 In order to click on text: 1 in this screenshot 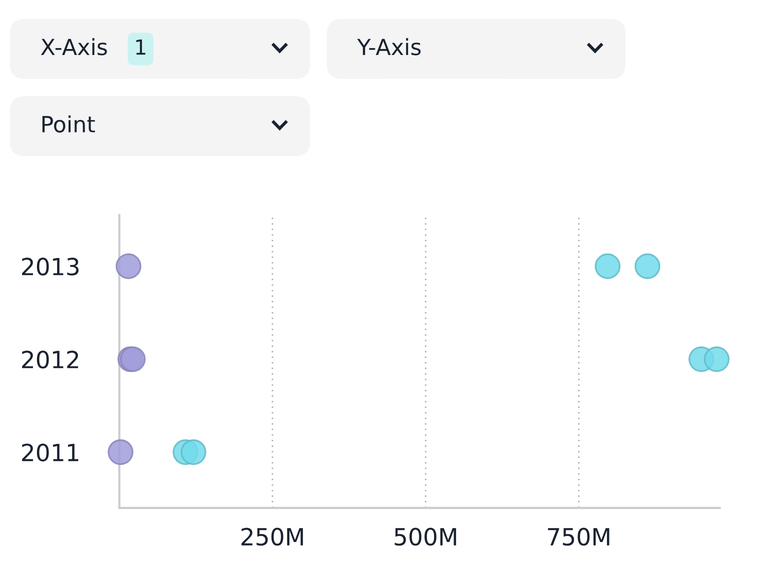, I will do `click(141, 47)`.